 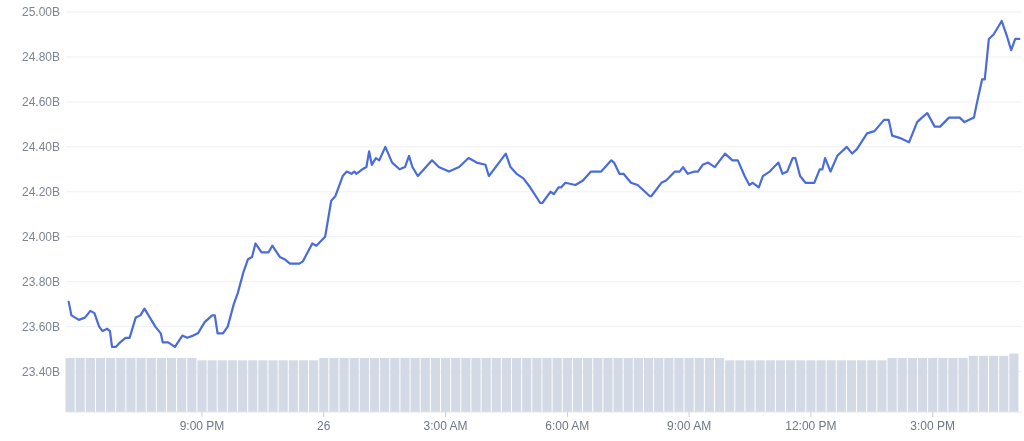 What do you see at coordinates (40, 12) in the screenshot?
I see `y-tick-label: 25.00B` at bounding box center [40, 12].